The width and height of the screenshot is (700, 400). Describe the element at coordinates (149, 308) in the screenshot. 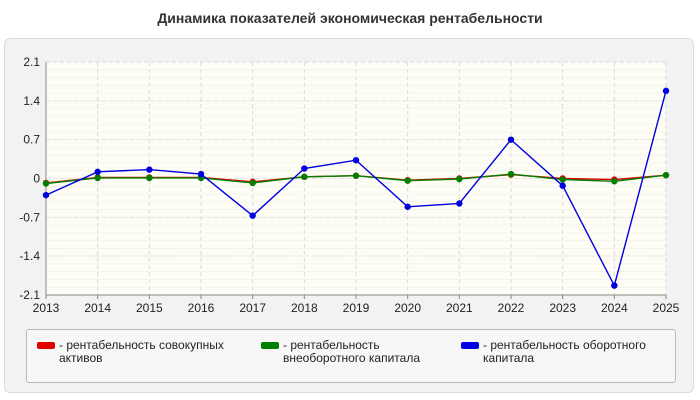

I see `x-tick-label: 2015` at that location.